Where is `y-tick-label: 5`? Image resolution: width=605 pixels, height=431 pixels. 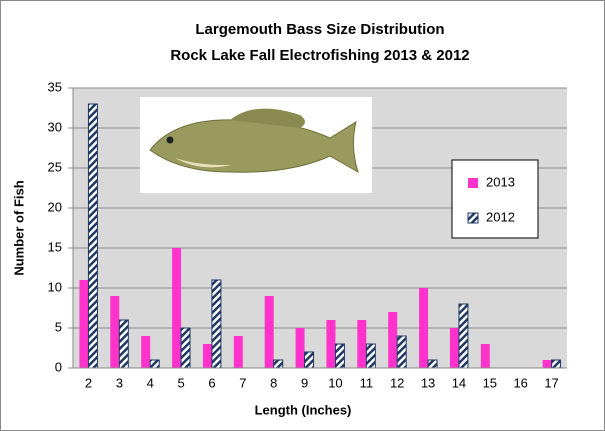 y-tick-label: 5 is located at coordinates (58, 326).